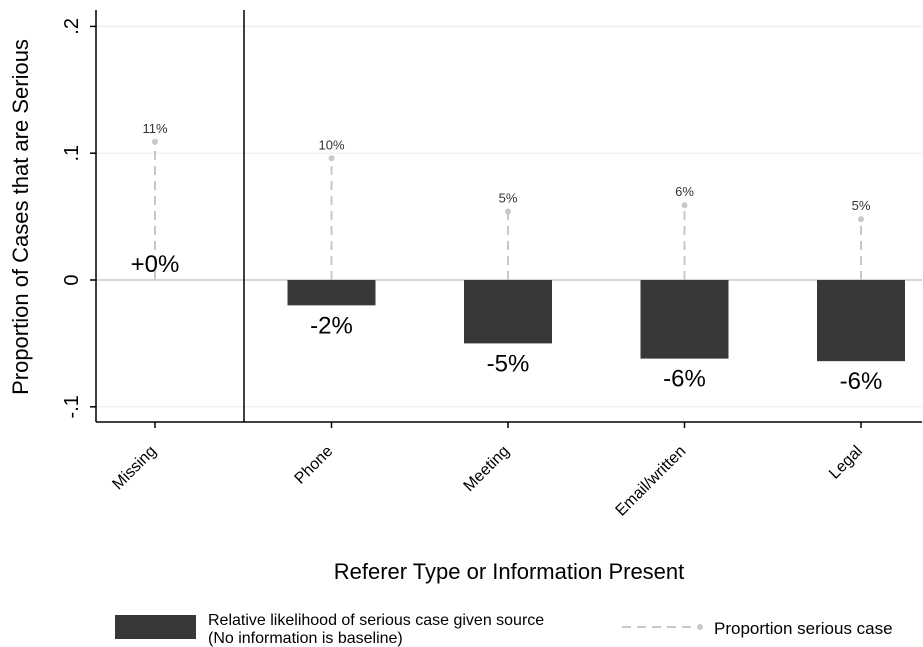 This screenshot has height=647, width=923. I want to click on y-tick-label: .2, so click(72, 26).